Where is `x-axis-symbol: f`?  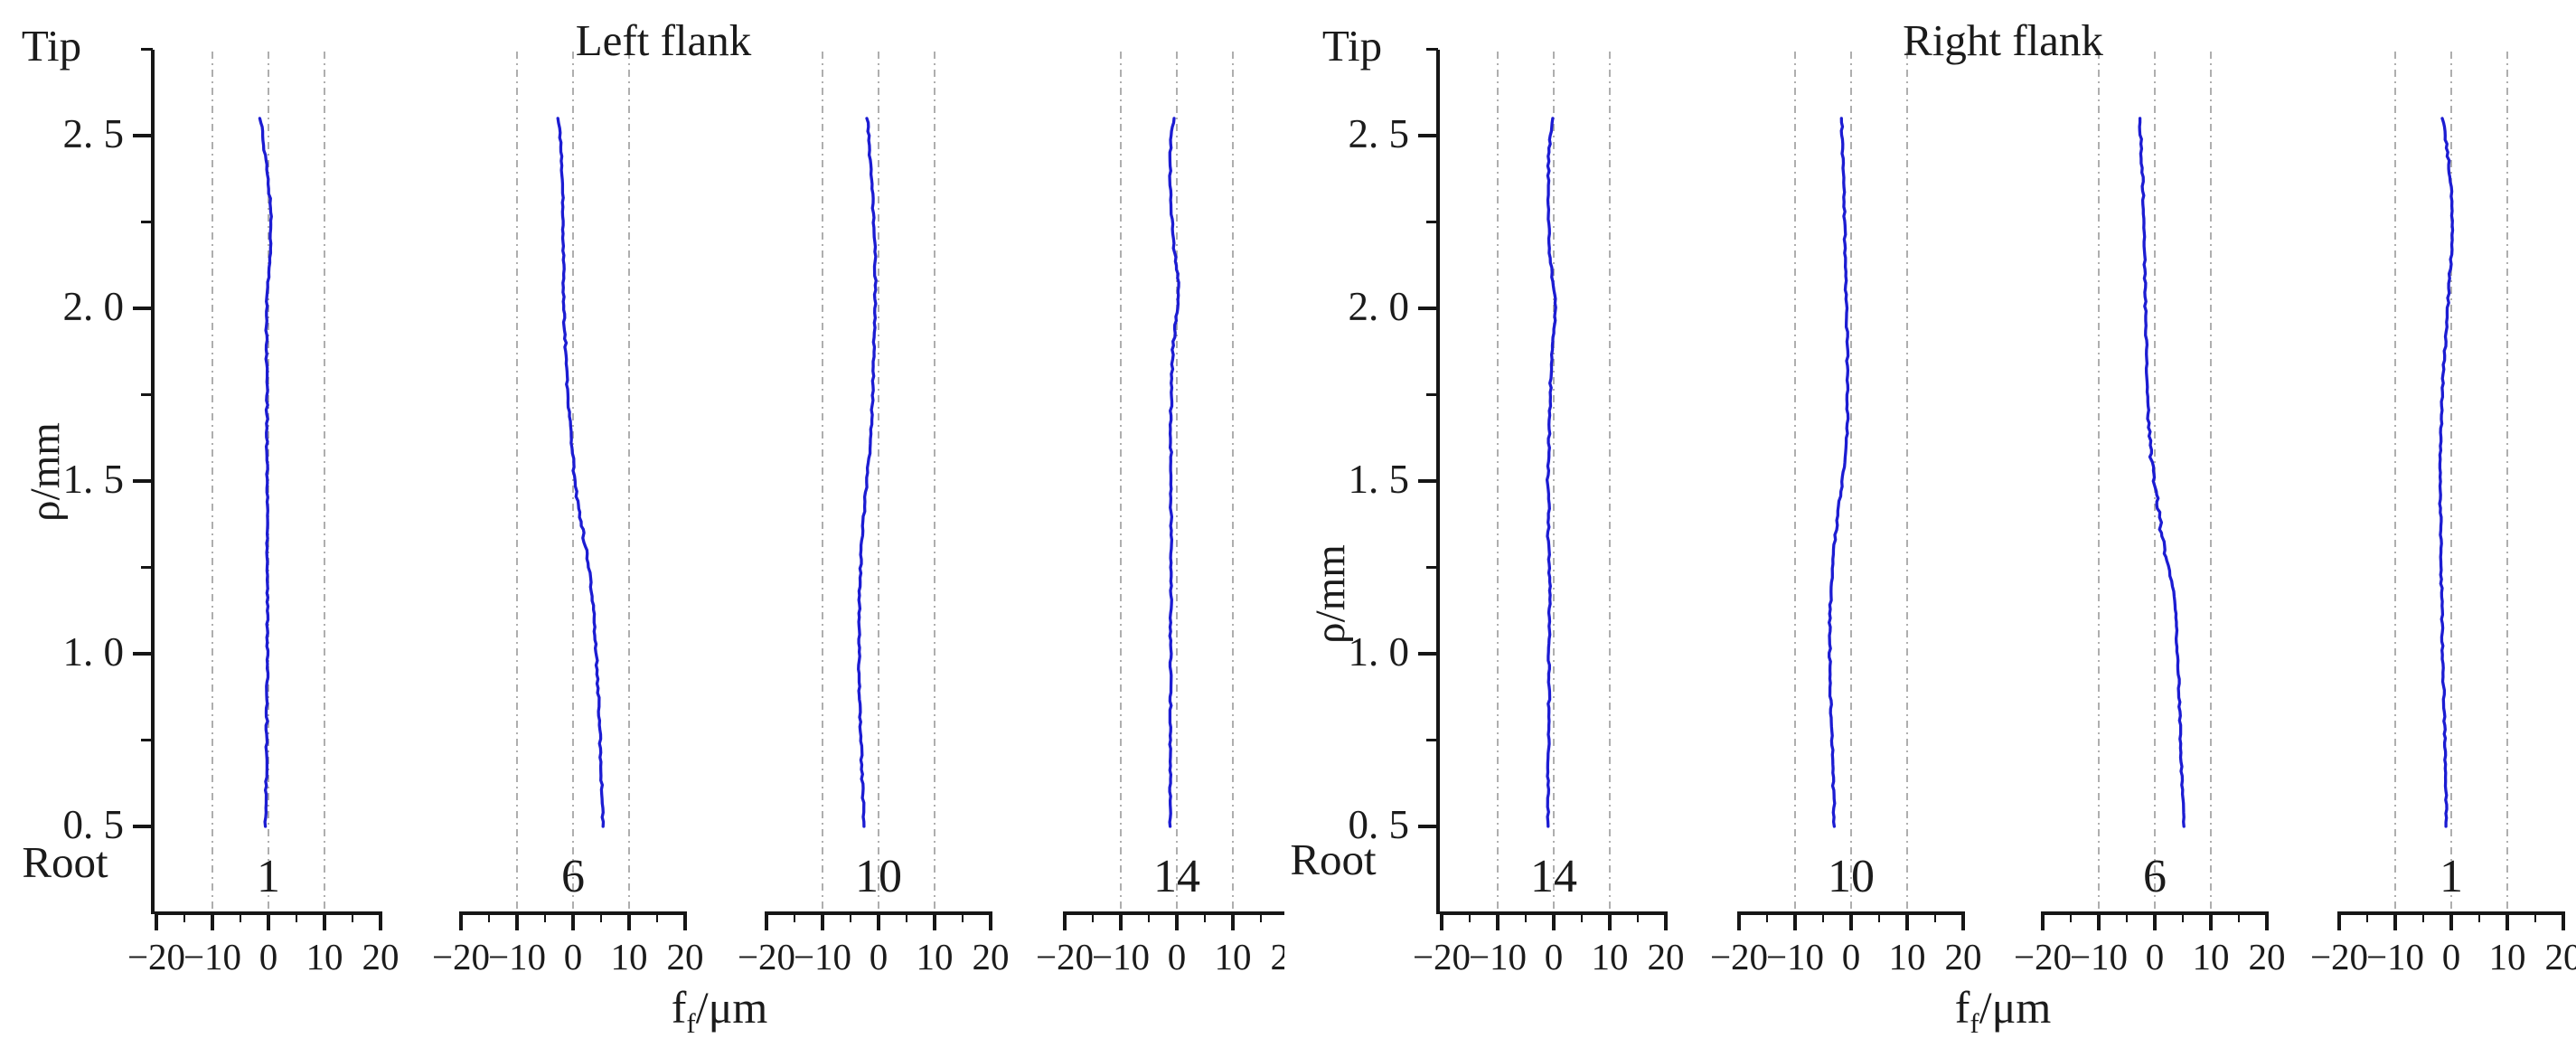 x-axis-symbol: f is located at coordinates (1962, 1008).